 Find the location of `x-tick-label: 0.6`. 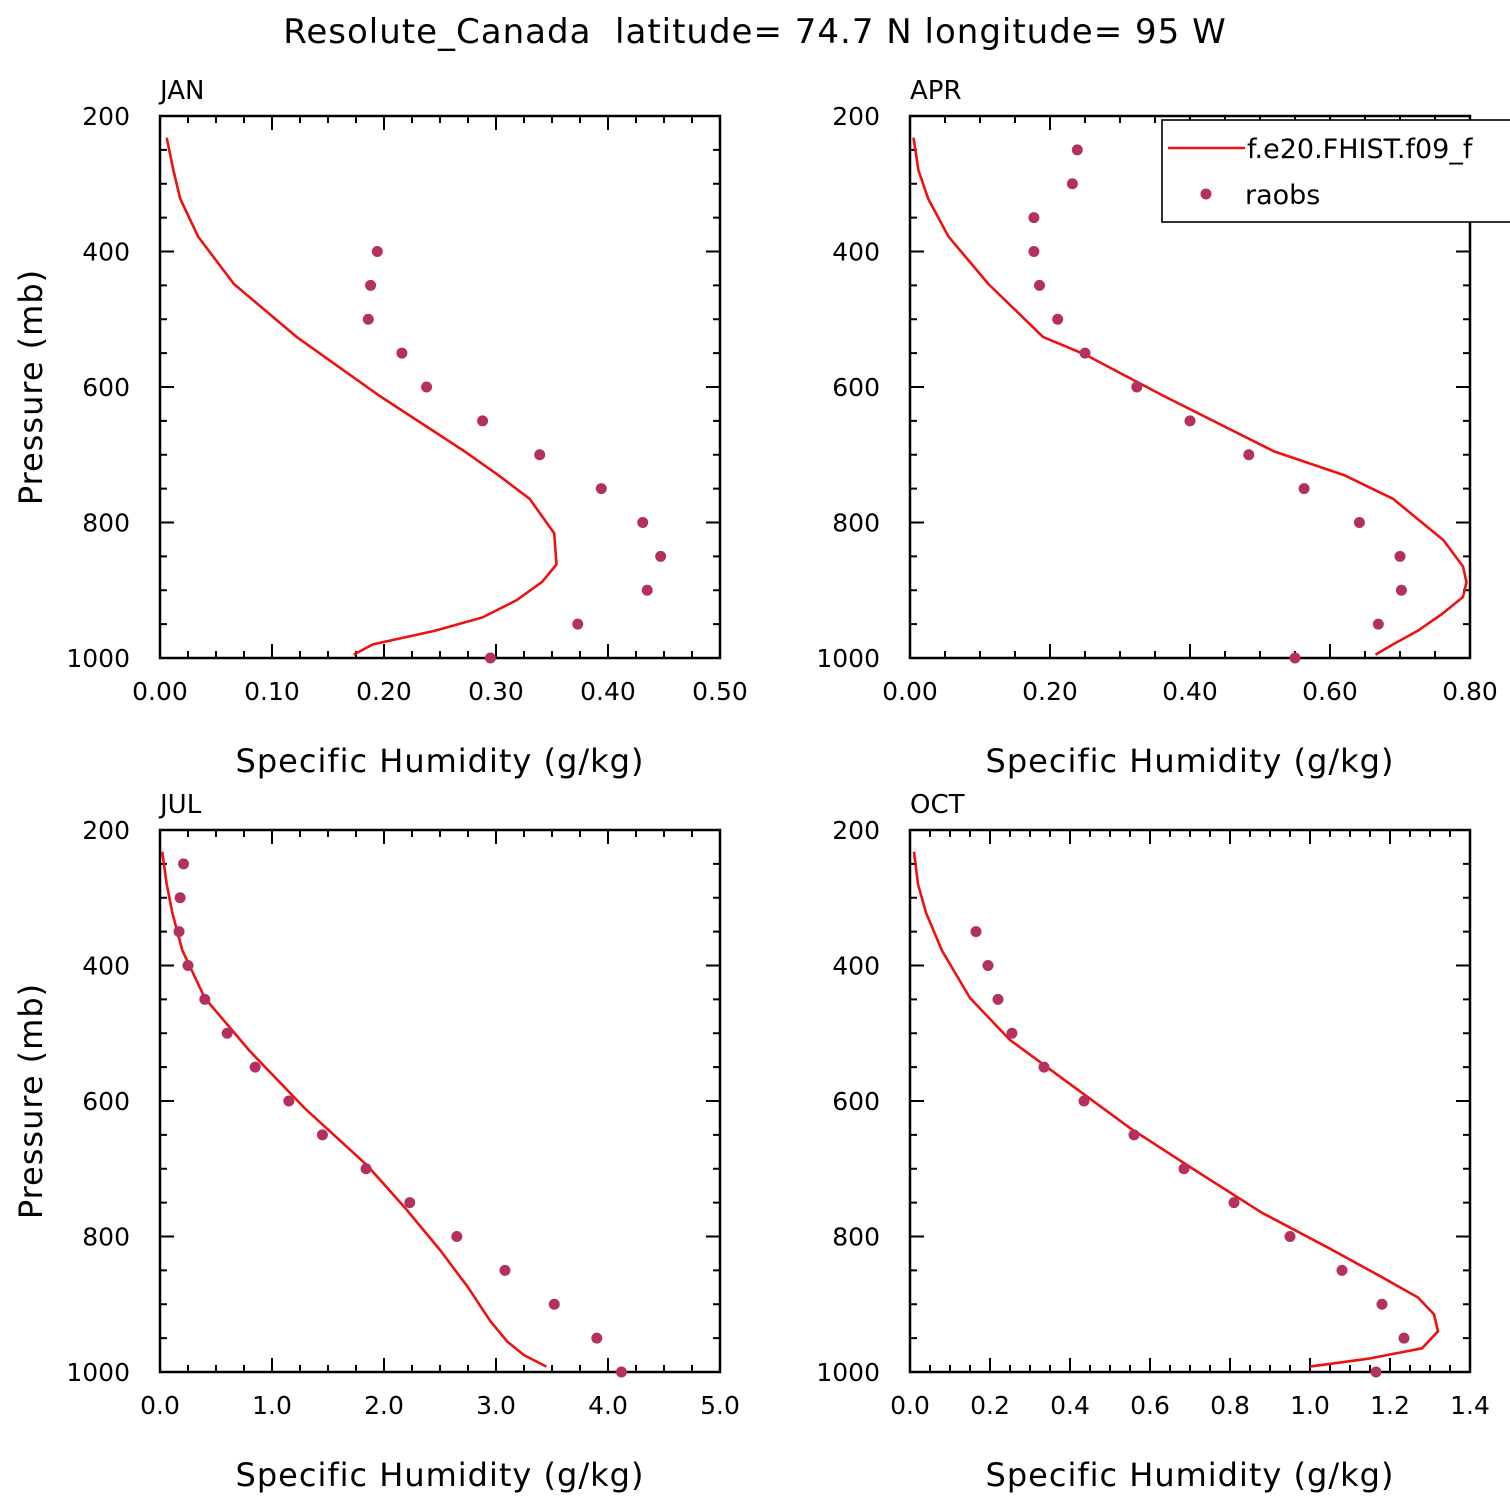

x-tick-label: 0.6 is located at coordinates (1150, 1405).